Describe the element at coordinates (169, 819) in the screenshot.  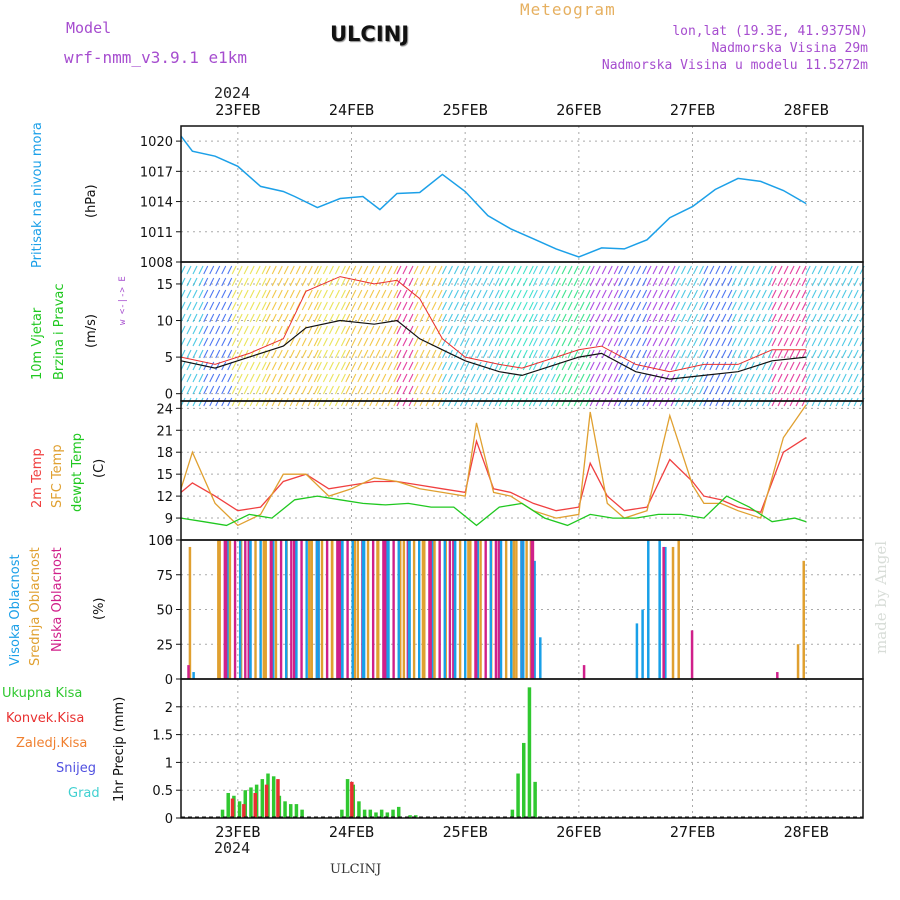
I see `y-tick-label: 0` at that location.